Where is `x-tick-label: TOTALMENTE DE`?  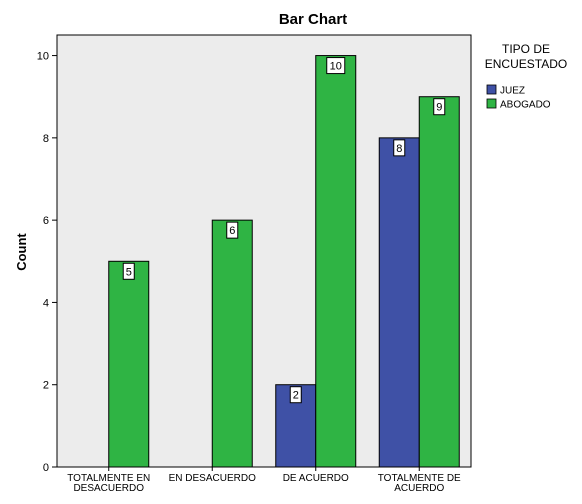 x-tick-label: TOTALMENTE DE is located at coordinates (419, 478).